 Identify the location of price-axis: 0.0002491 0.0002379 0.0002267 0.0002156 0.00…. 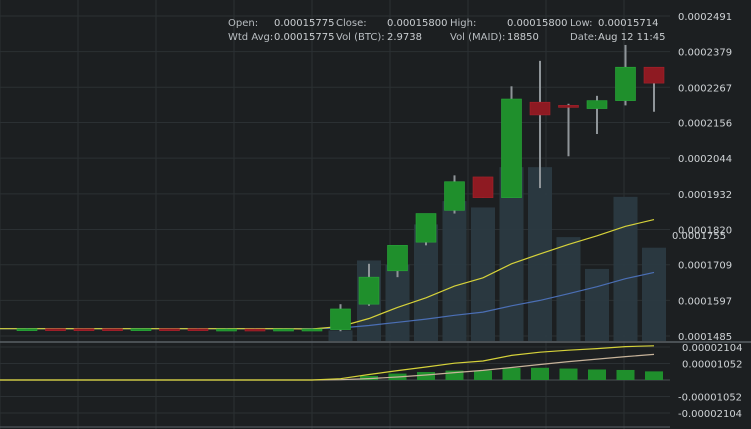
(707, 216).